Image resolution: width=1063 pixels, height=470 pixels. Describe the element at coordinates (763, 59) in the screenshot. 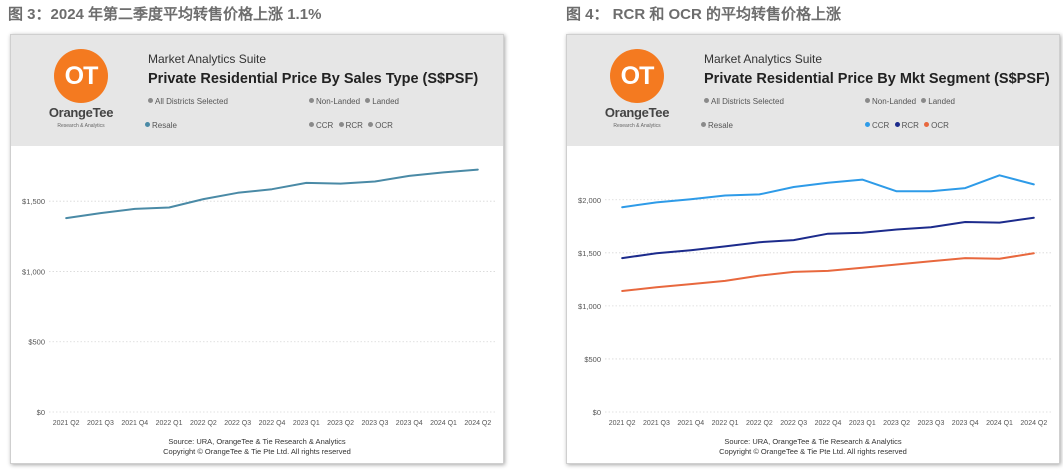

I see `suite-label: Market Analytics Suite` at that location.